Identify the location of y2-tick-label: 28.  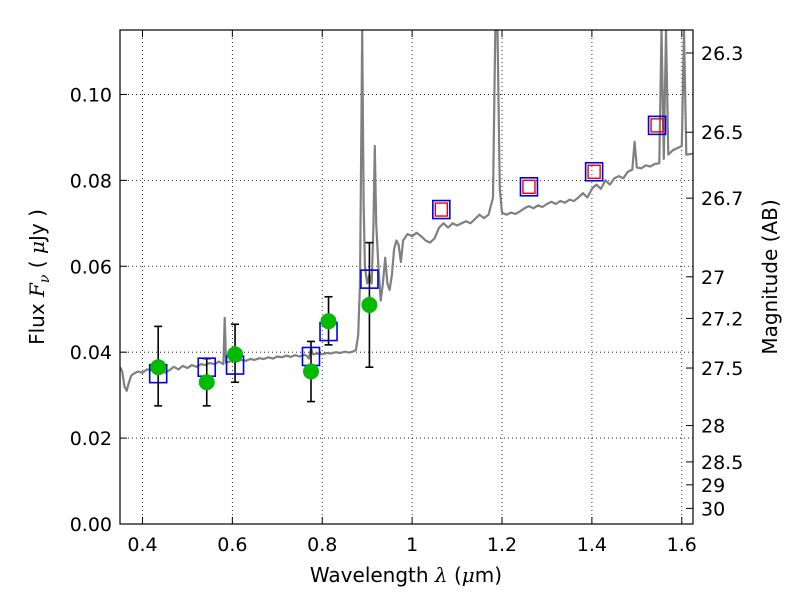
(713, 427).